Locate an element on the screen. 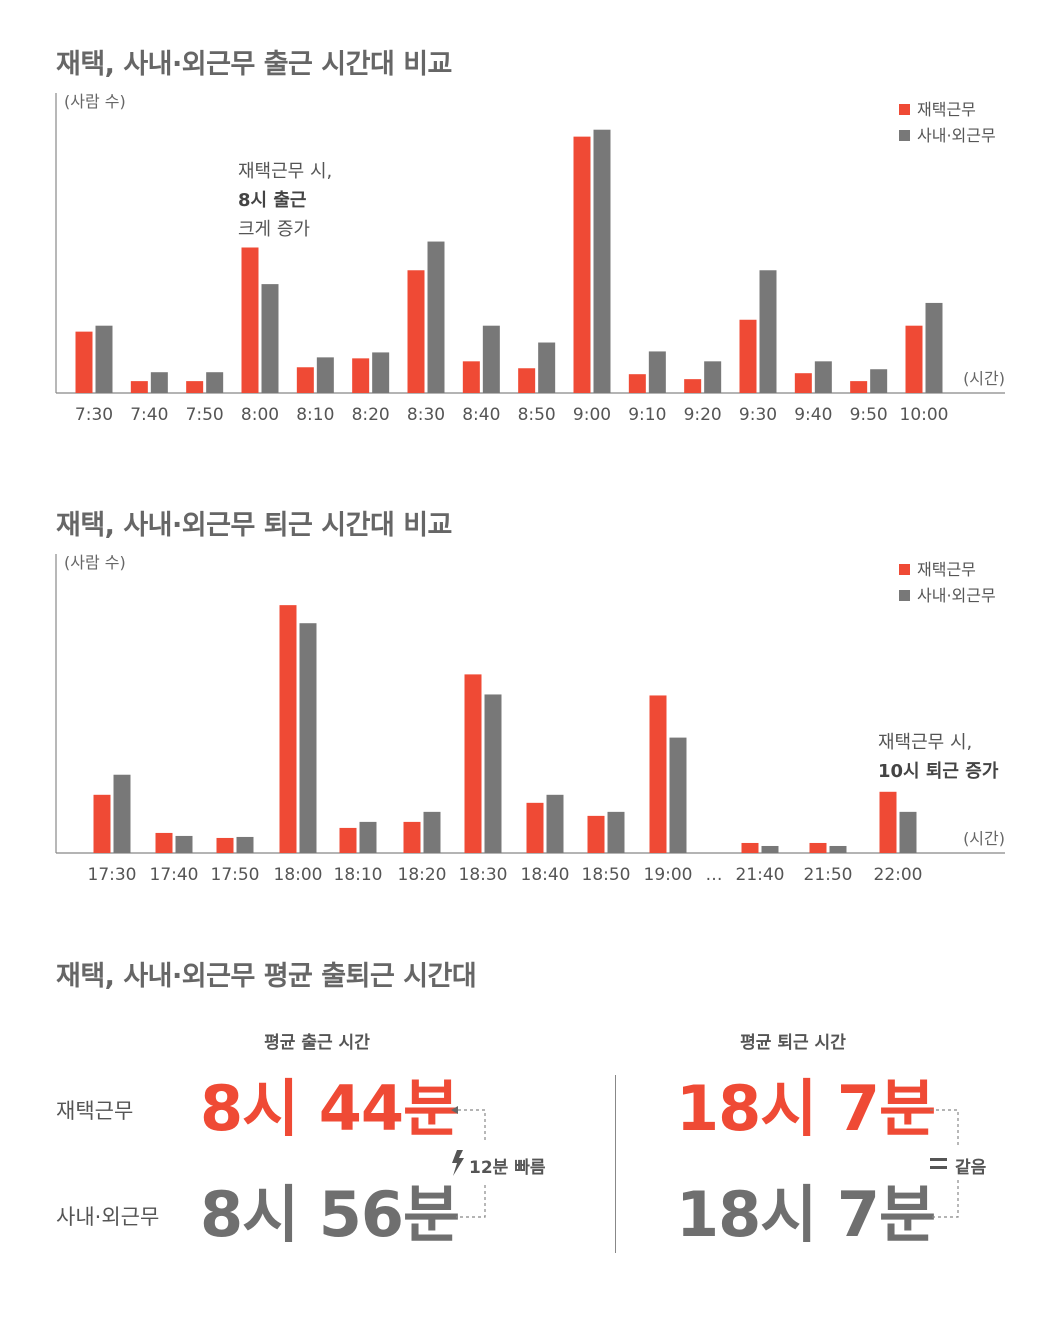 The height and width of the screenshot is (1320, 1060). x-tick-label: 17:50 is located at coordinates (235, 875).